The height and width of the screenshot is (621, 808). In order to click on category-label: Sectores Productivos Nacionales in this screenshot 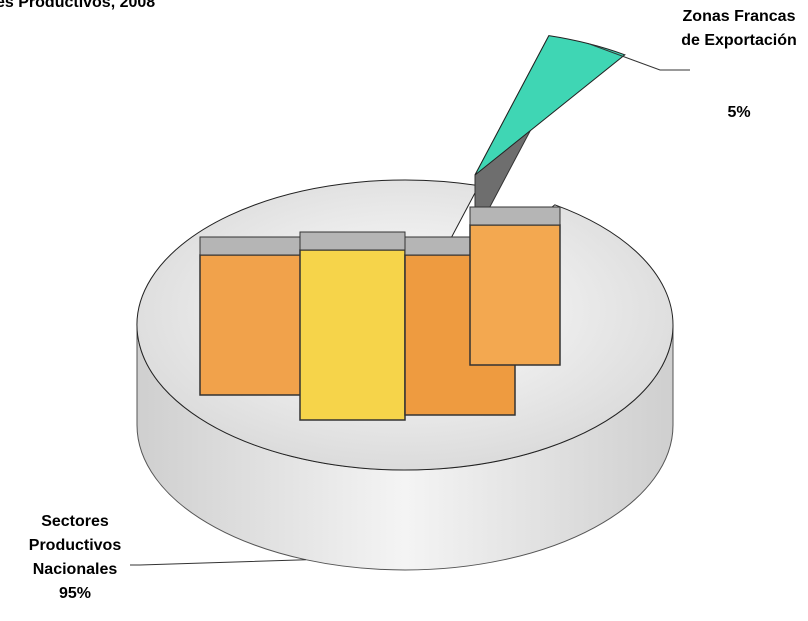, I will do `click(75, 545)`.